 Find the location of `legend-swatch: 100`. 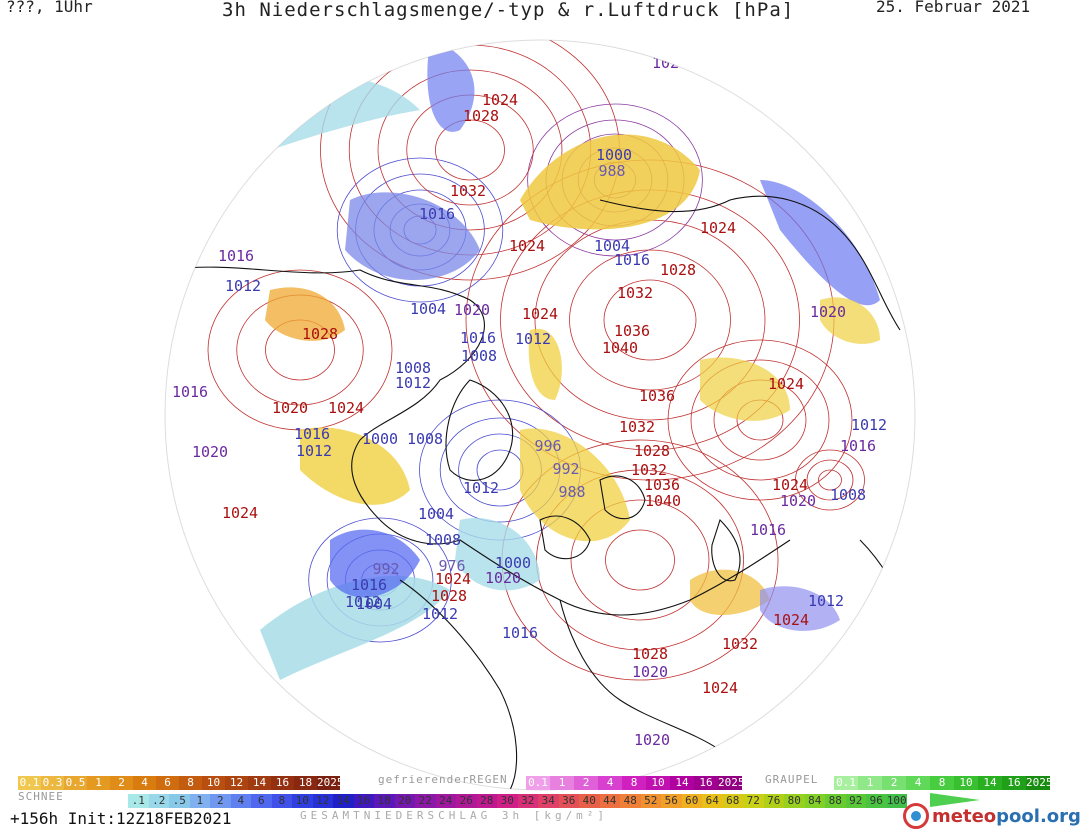

legend-swatch: 100 is located at coordinates (896, 801).